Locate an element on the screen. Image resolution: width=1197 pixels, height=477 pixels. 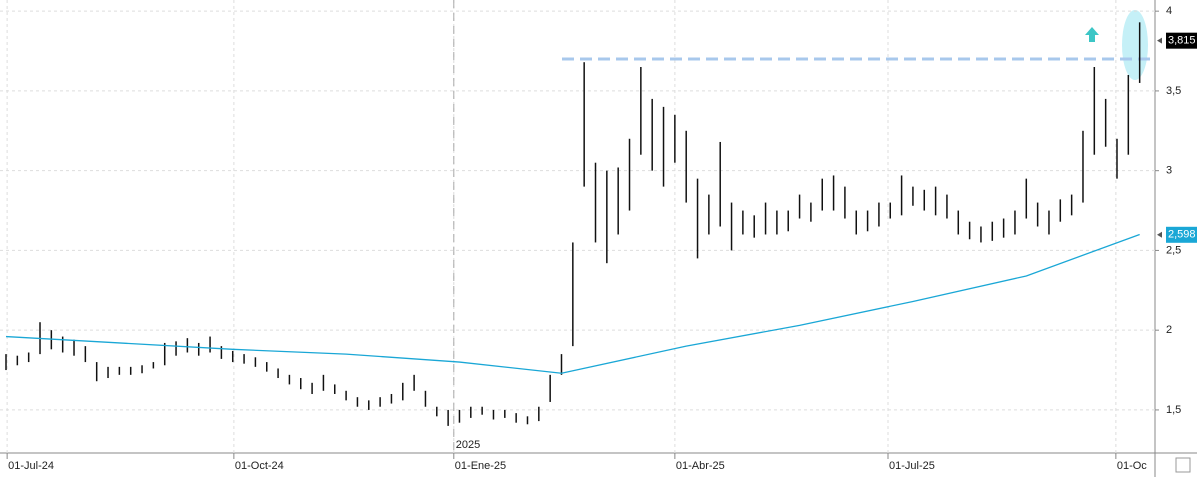
y-tick-label: 1,5 is located at coordinates (1173, 410).